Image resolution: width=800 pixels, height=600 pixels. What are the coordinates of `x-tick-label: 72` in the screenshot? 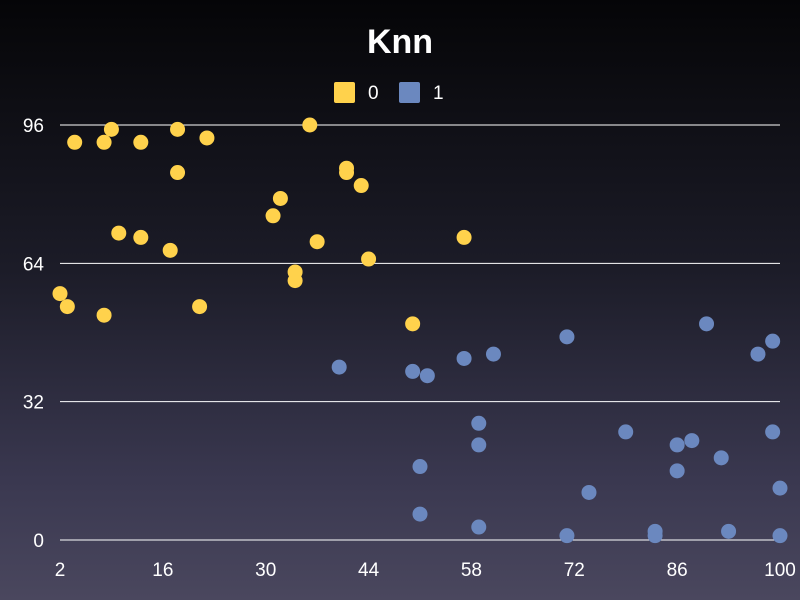 It's located at (574, 570).